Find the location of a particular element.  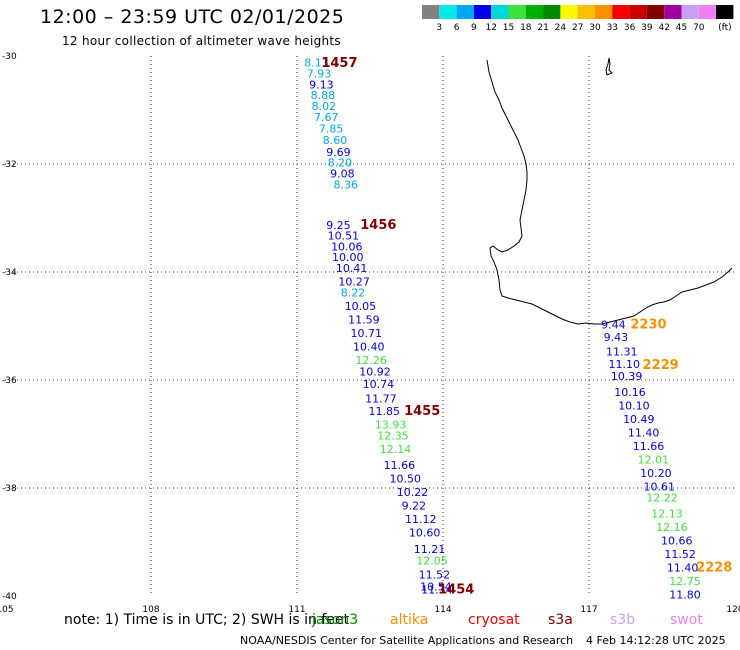

wave-height-value: 10.20 is located at coordinates (656, 473).